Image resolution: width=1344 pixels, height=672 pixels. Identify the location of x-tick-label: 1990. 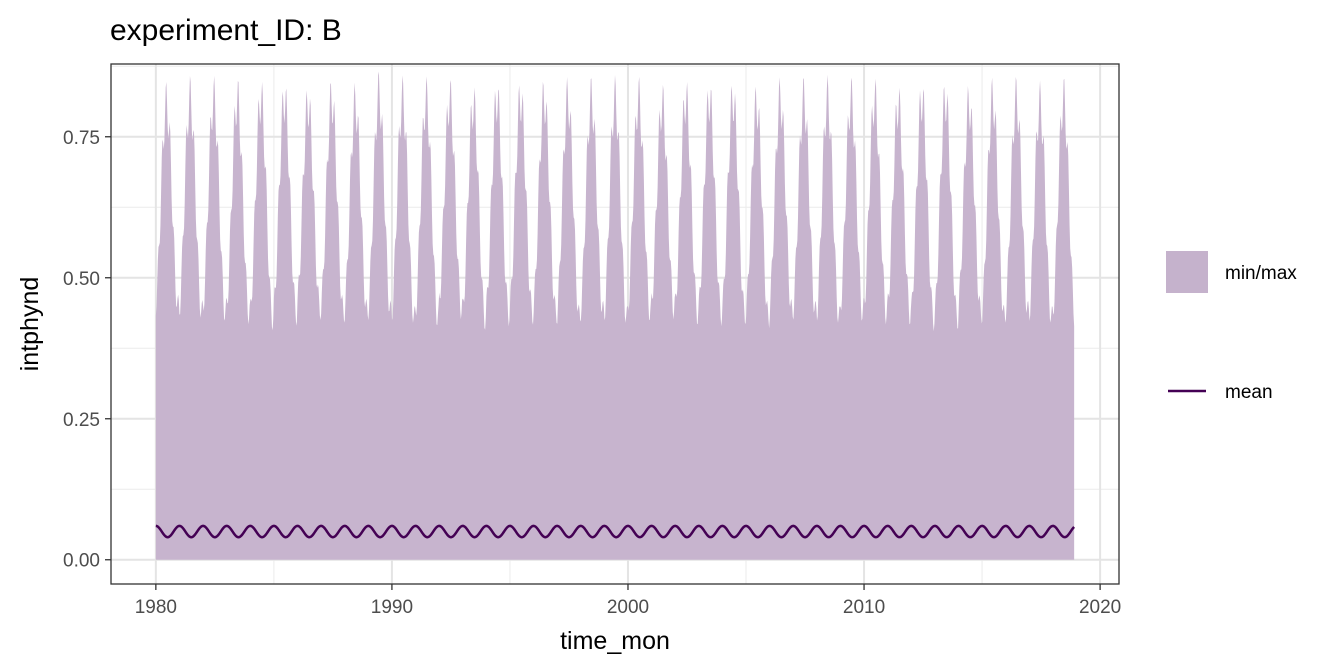
(392, 607).